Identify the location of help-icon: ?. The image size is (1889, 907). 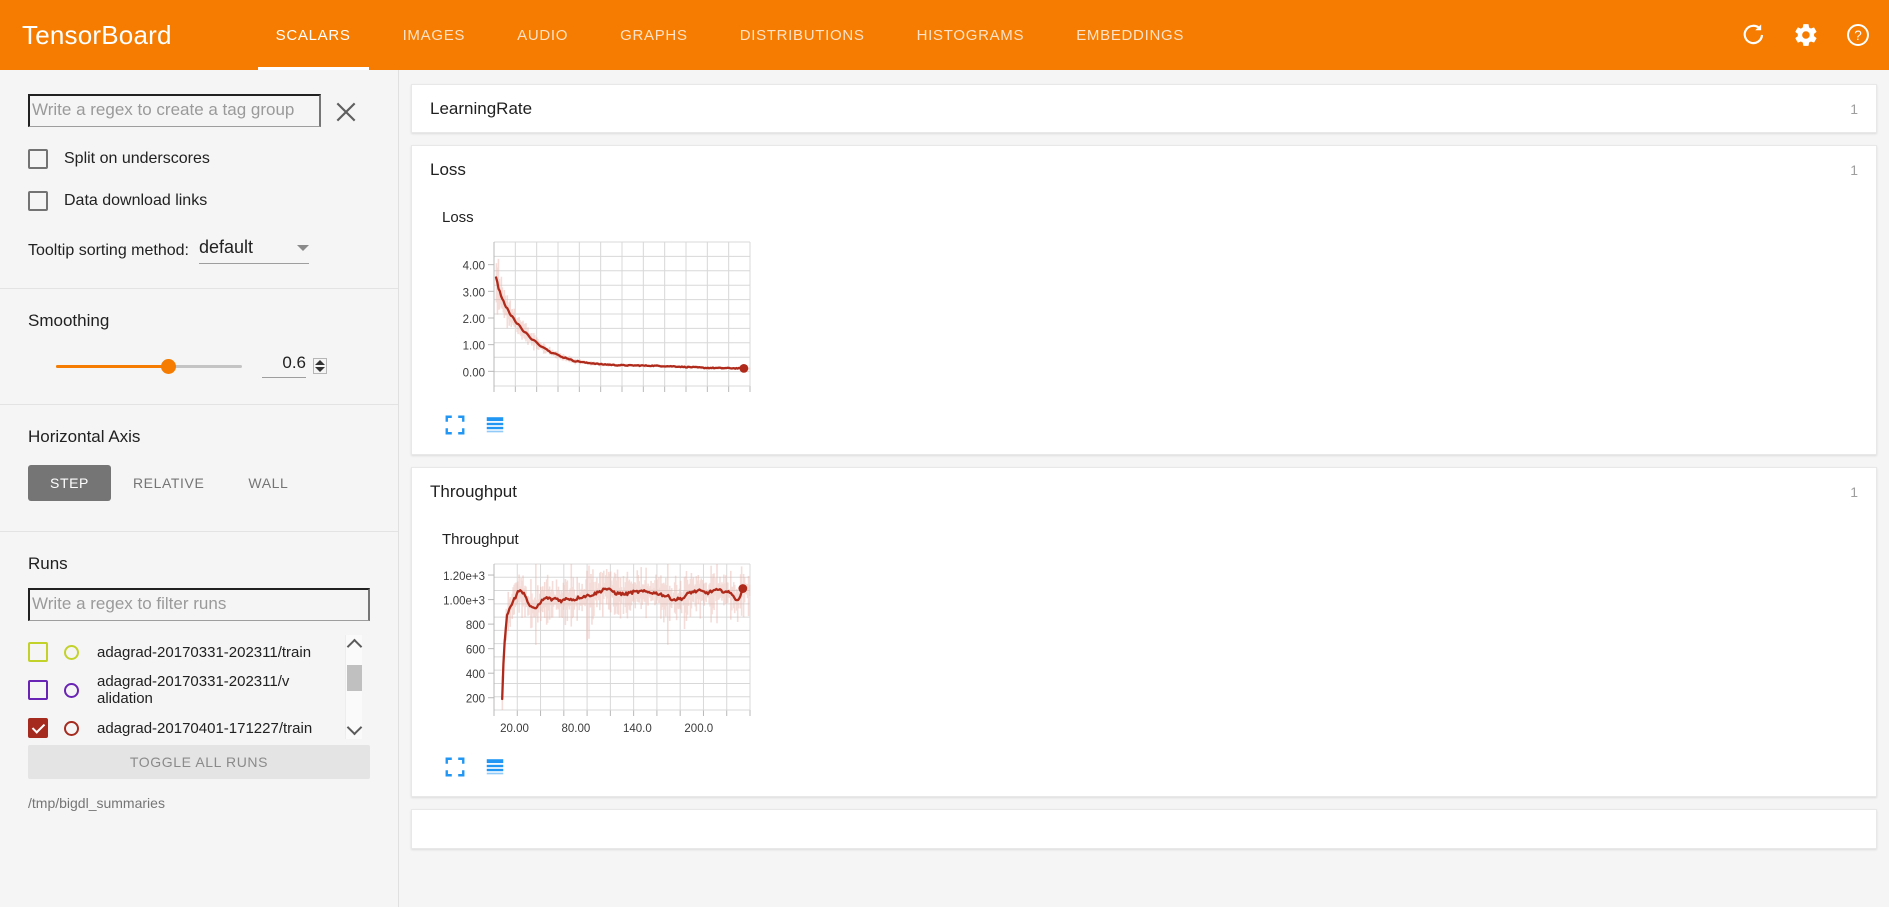
(1858, 35).